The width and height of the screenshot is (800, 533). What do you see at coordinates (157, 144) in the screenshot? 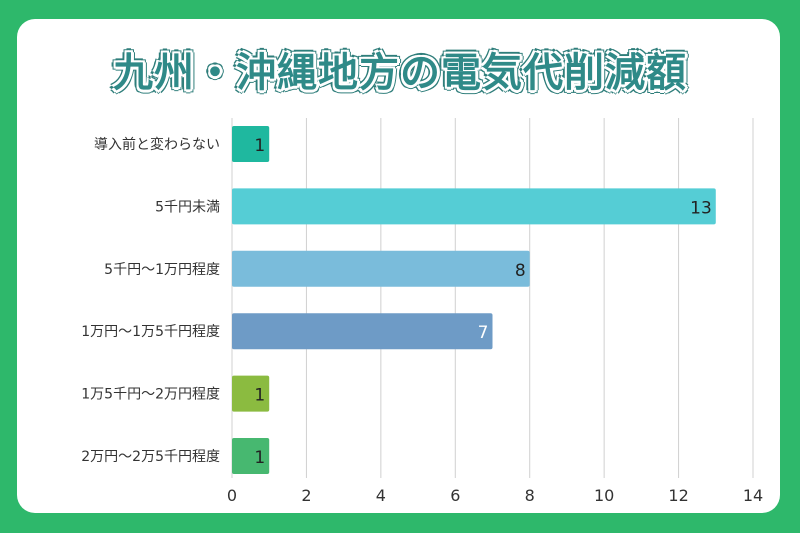
I see `category-label: 導入前と変わらない` at bounding box center [157, 144].